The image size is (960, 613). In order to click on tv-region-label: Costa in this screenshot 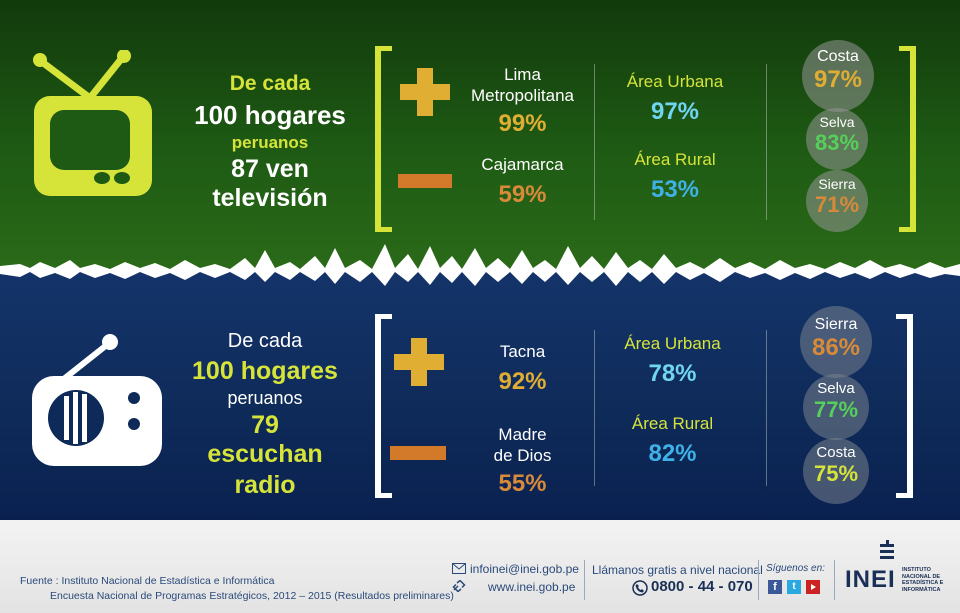, I will do `click(838, 56)`.